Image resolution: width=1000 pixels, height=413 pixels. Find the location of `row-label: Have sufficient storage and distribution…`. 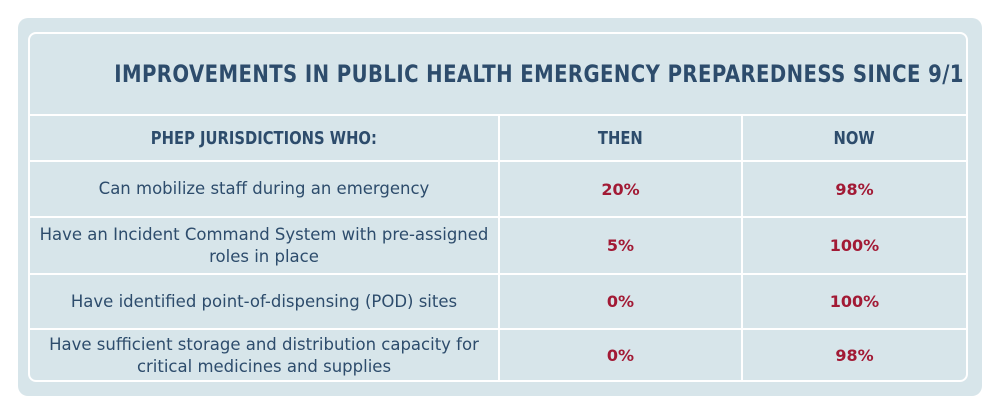

row-label: Have sufficient storage and distribution… is located at coordinates (265, 354).